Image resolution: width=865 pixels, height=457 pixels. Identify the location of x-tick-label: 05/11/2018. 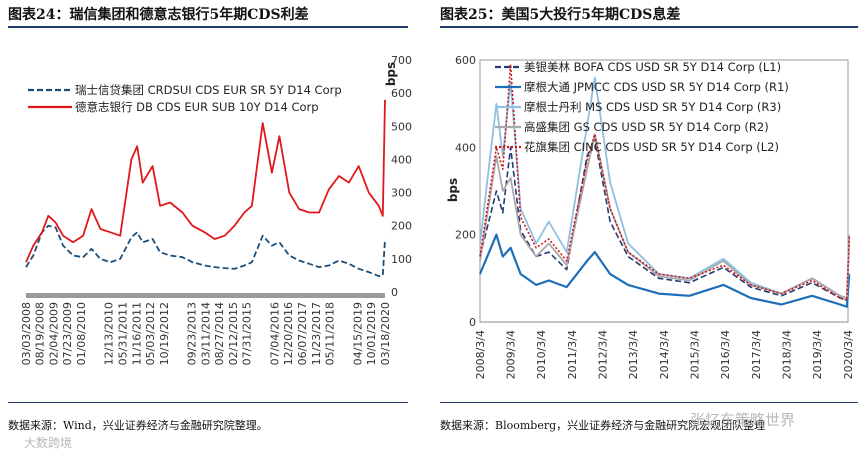
(330, 333).